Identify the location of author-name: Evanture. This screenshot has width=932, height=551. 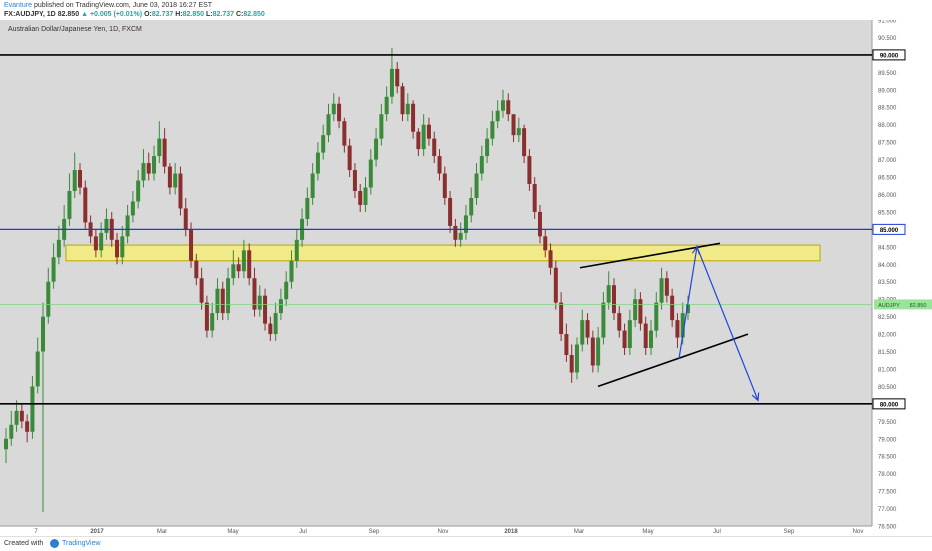
(18, 5).